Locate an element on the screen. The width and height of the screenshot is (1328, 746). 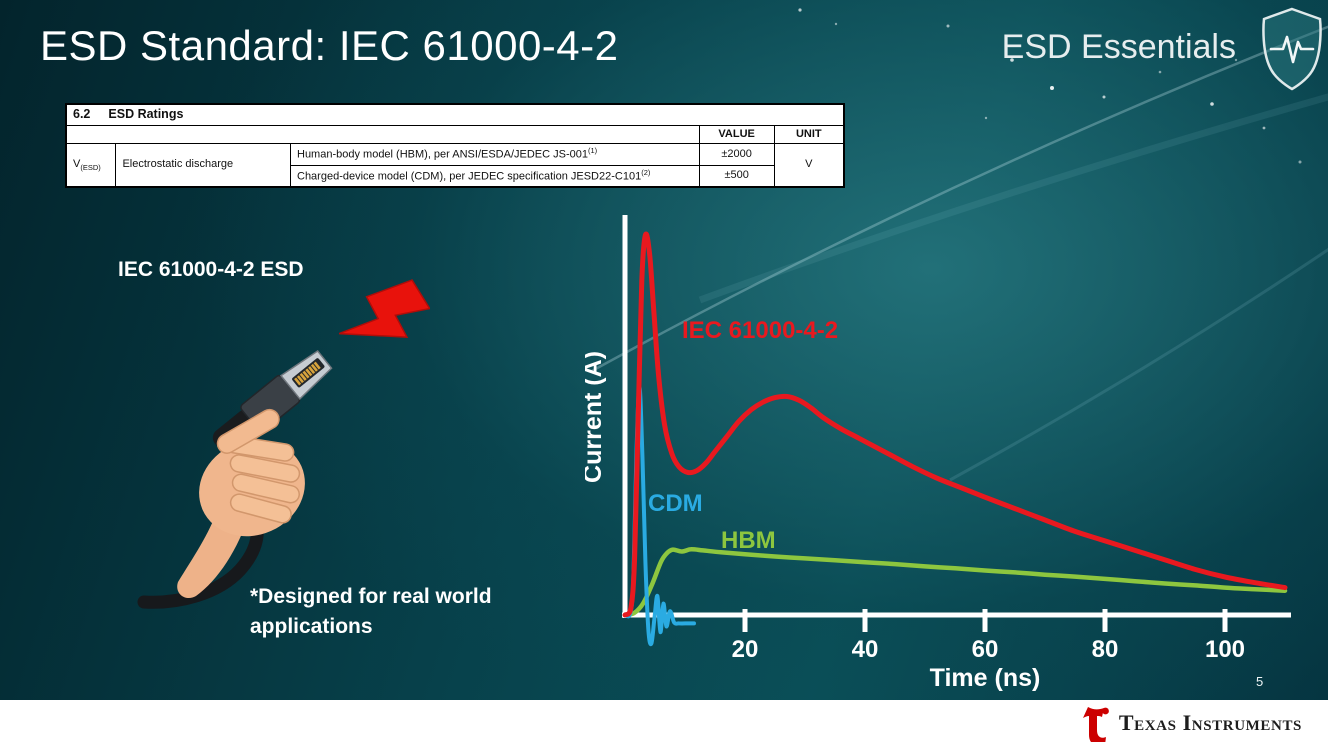
param-symbol: V(ESD) is located at coordinates (91, 165).